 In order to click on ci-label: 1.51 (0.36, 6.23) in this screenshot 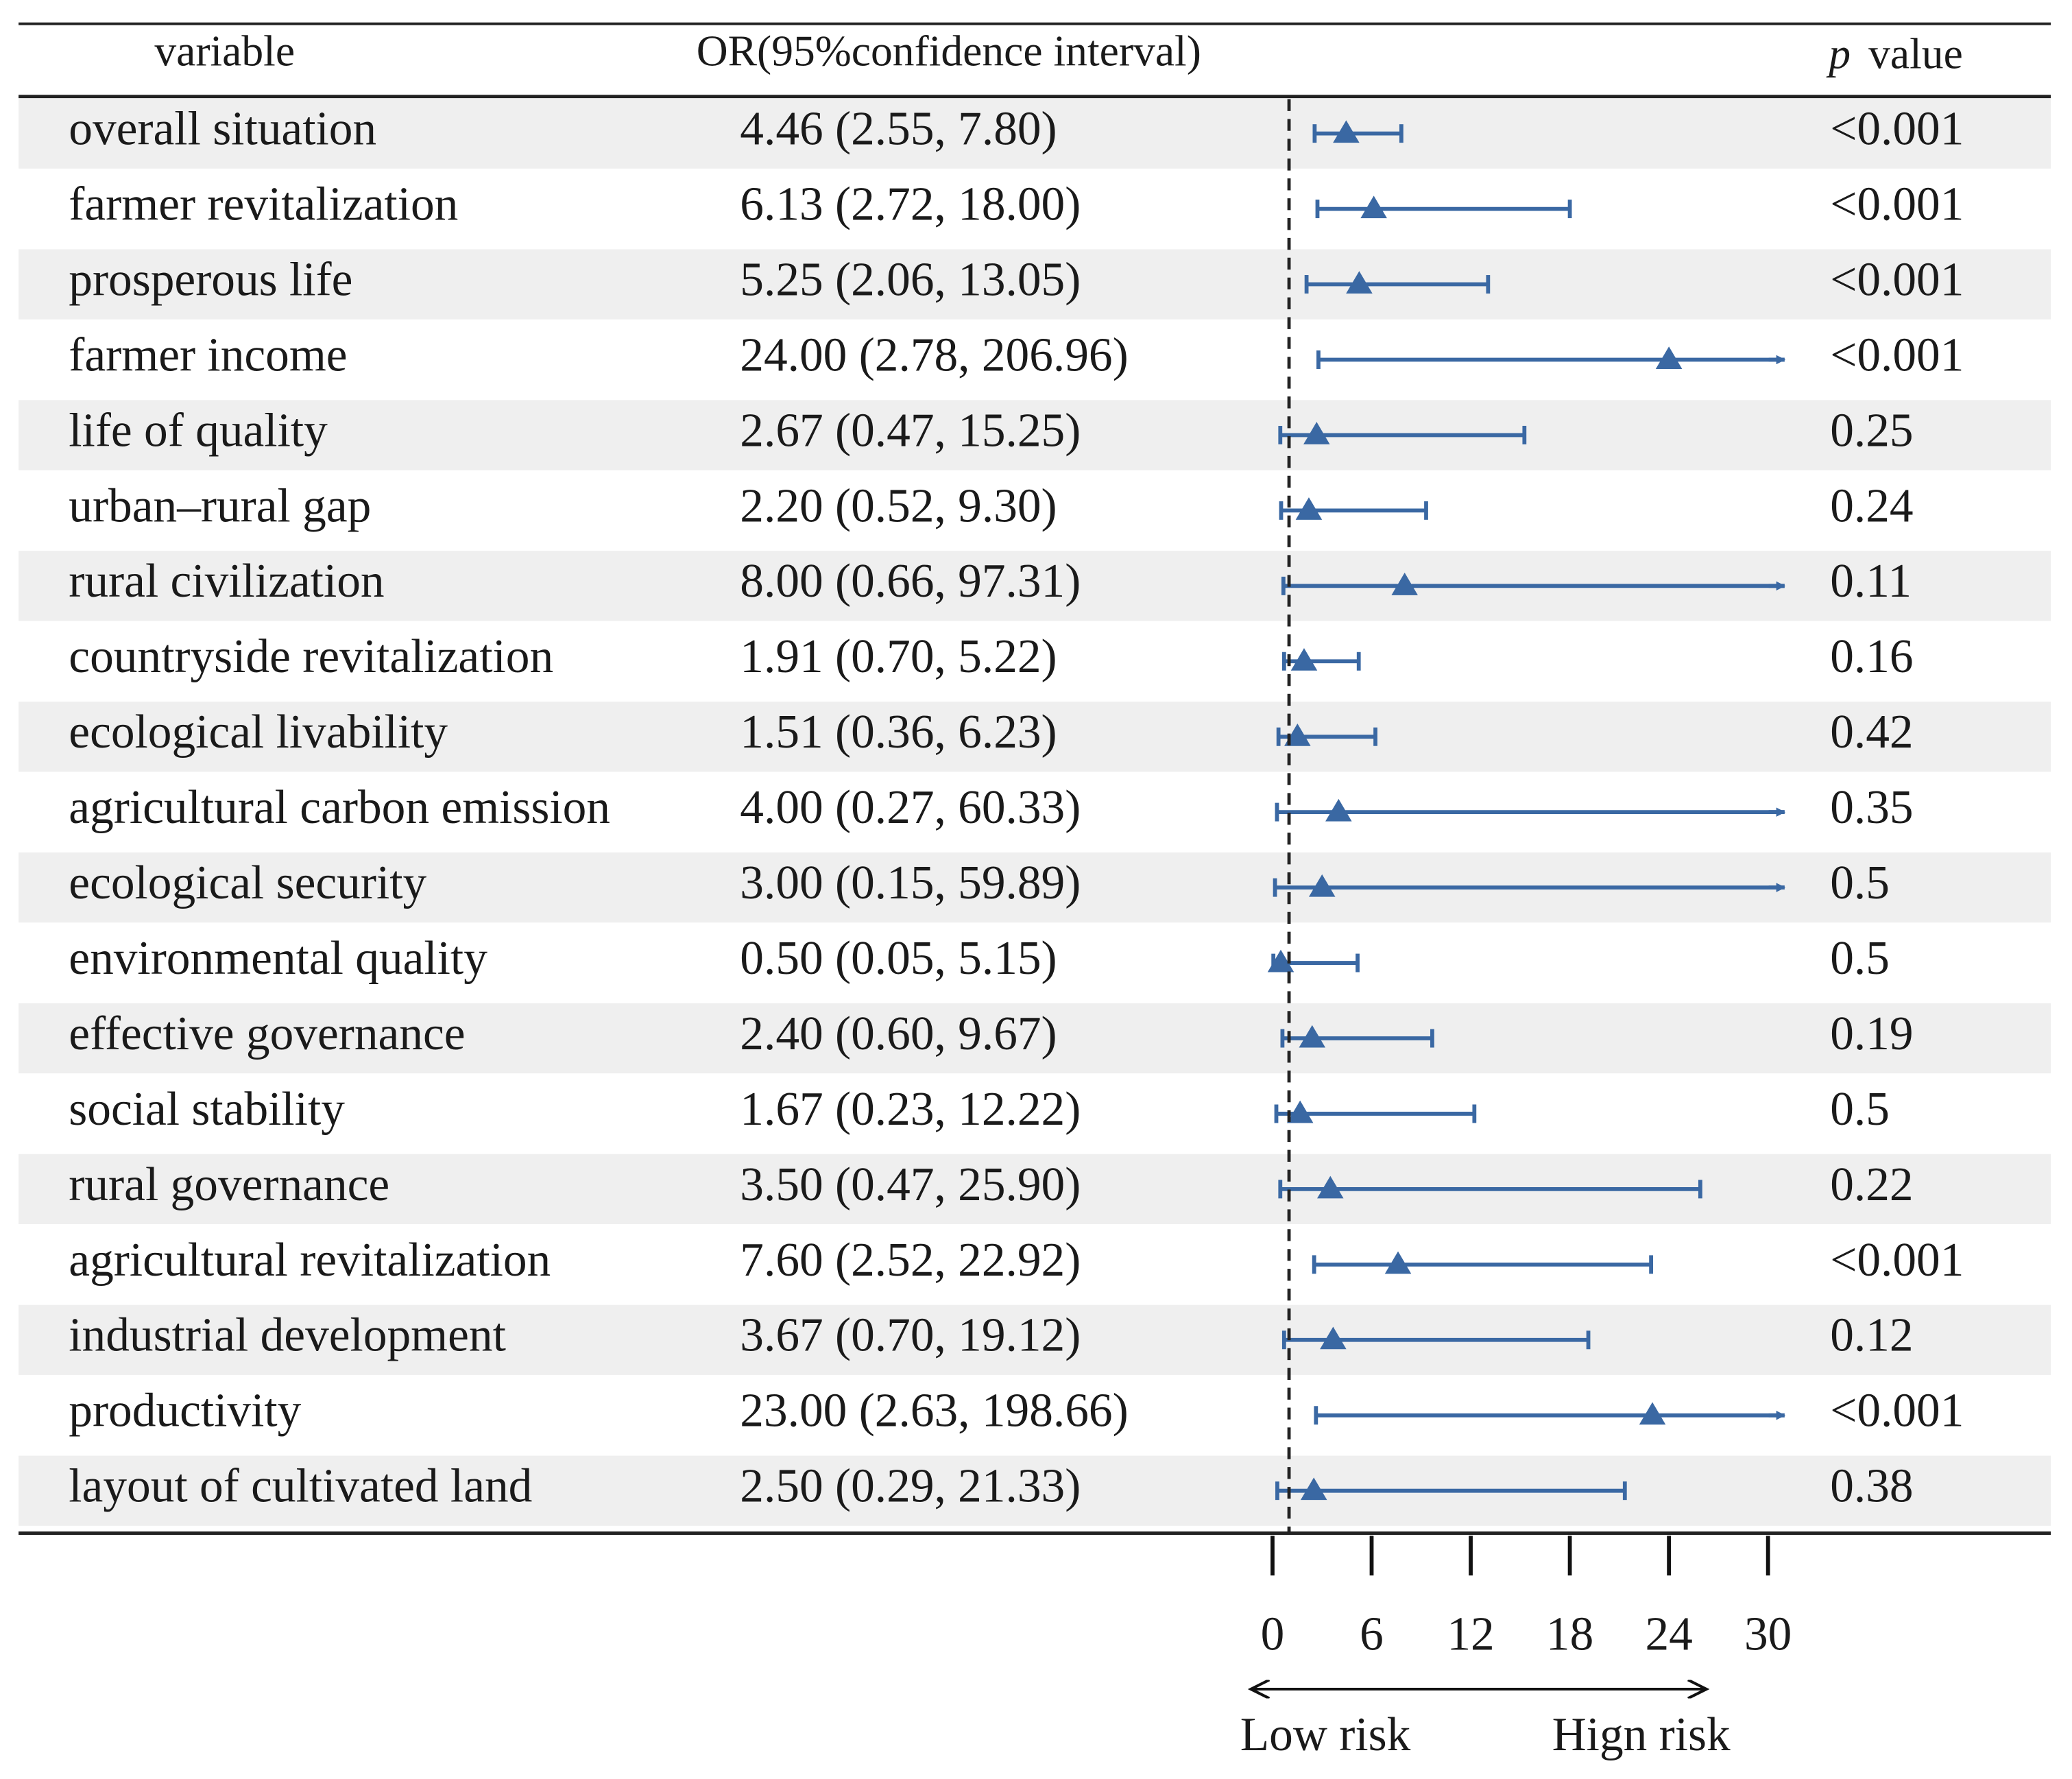, I will do `click(898, 732)`.